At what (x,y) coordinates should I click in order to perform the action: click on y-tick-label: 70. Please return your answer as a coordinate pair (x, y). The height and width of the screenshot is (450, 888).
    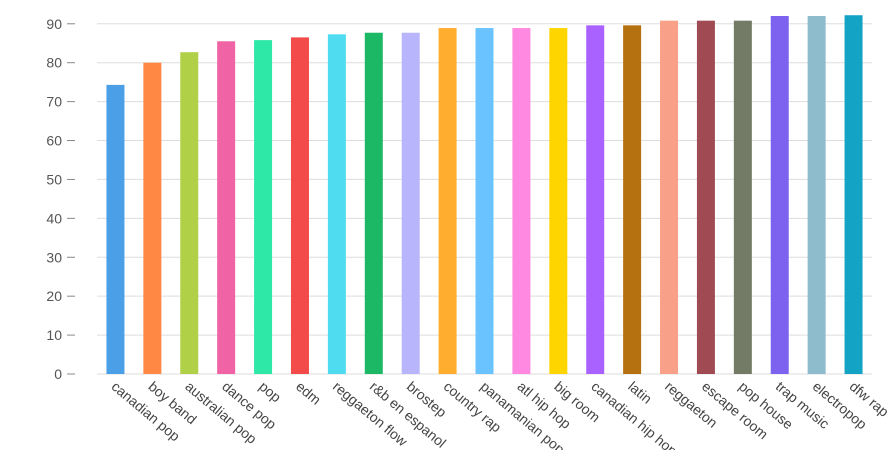
    Looking at the image, I should click on (54, 102).